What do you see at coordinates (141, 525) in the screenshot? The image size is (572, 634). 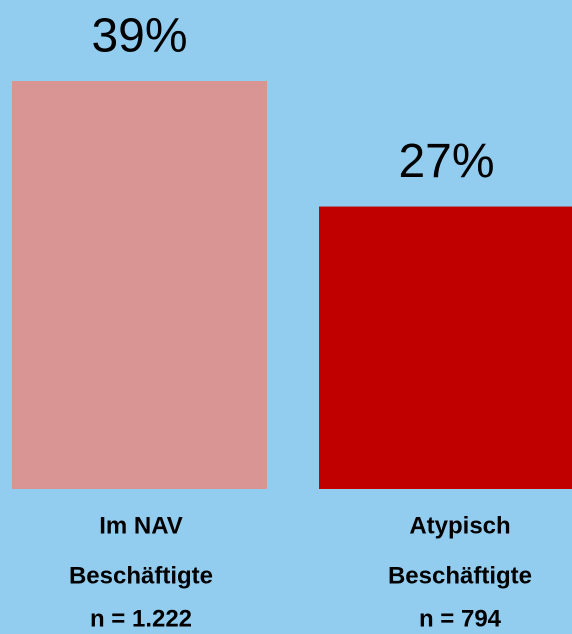 I see `category-label: Im NAV` at bounding box center [141, 525].